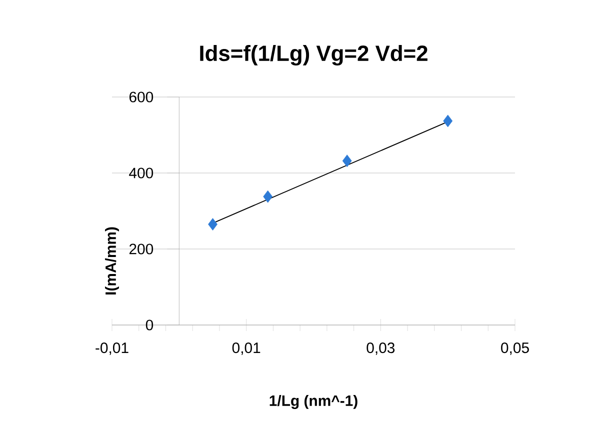 The height and width of the screenshot is (421, 615). Describe the element at coordinates (112, 348) in the screenshot. I see `x-tick-label: -0,01` at that location.